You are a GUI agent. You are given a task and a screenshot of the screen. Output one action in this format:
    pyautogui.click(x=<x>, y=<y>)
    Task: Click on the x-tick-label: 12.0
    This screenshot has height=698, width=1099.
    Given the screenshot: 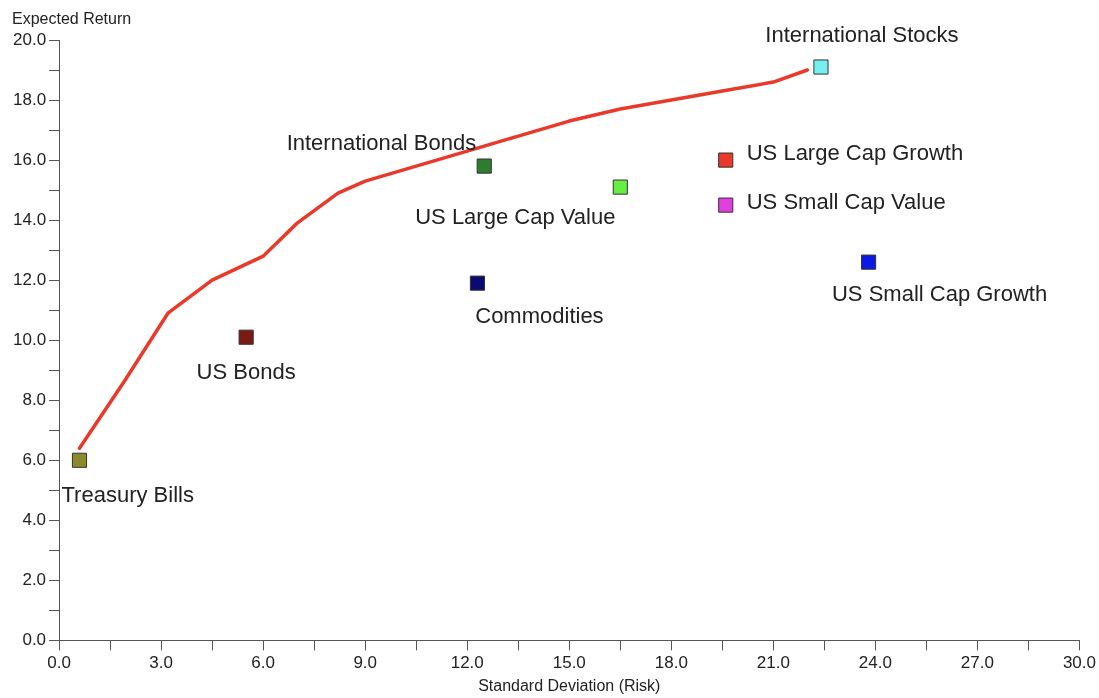 What is the action you would take?
    pyautogui.click(x=467, y=663)
    